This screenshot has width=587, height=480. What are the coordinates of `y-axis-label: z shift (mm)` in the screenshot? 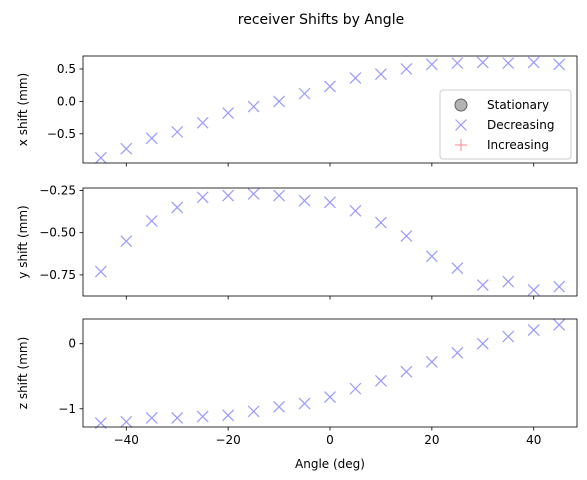 It's located at (23, 373).